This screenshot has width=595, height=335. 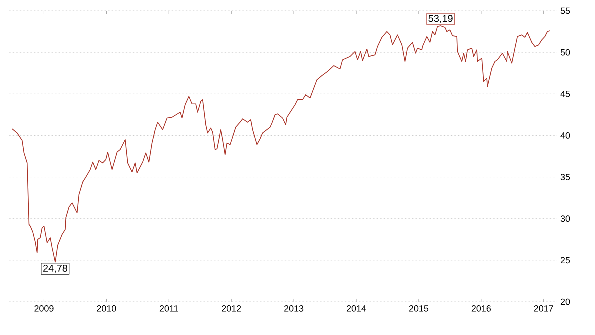 What do you see at coordinates (169, 309) in the screenshot?
I see `x-tick-label: 2011` at bounding box center [169, 309].